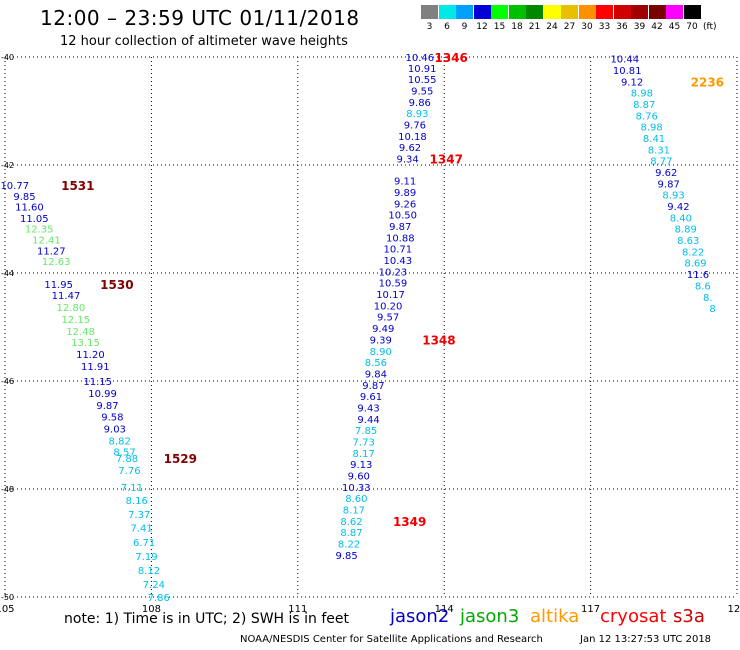  What do you see at coordinates (58, 285) in the screenshot?
I see `data-point-label: 11.95` at bounding box center [58, 285].